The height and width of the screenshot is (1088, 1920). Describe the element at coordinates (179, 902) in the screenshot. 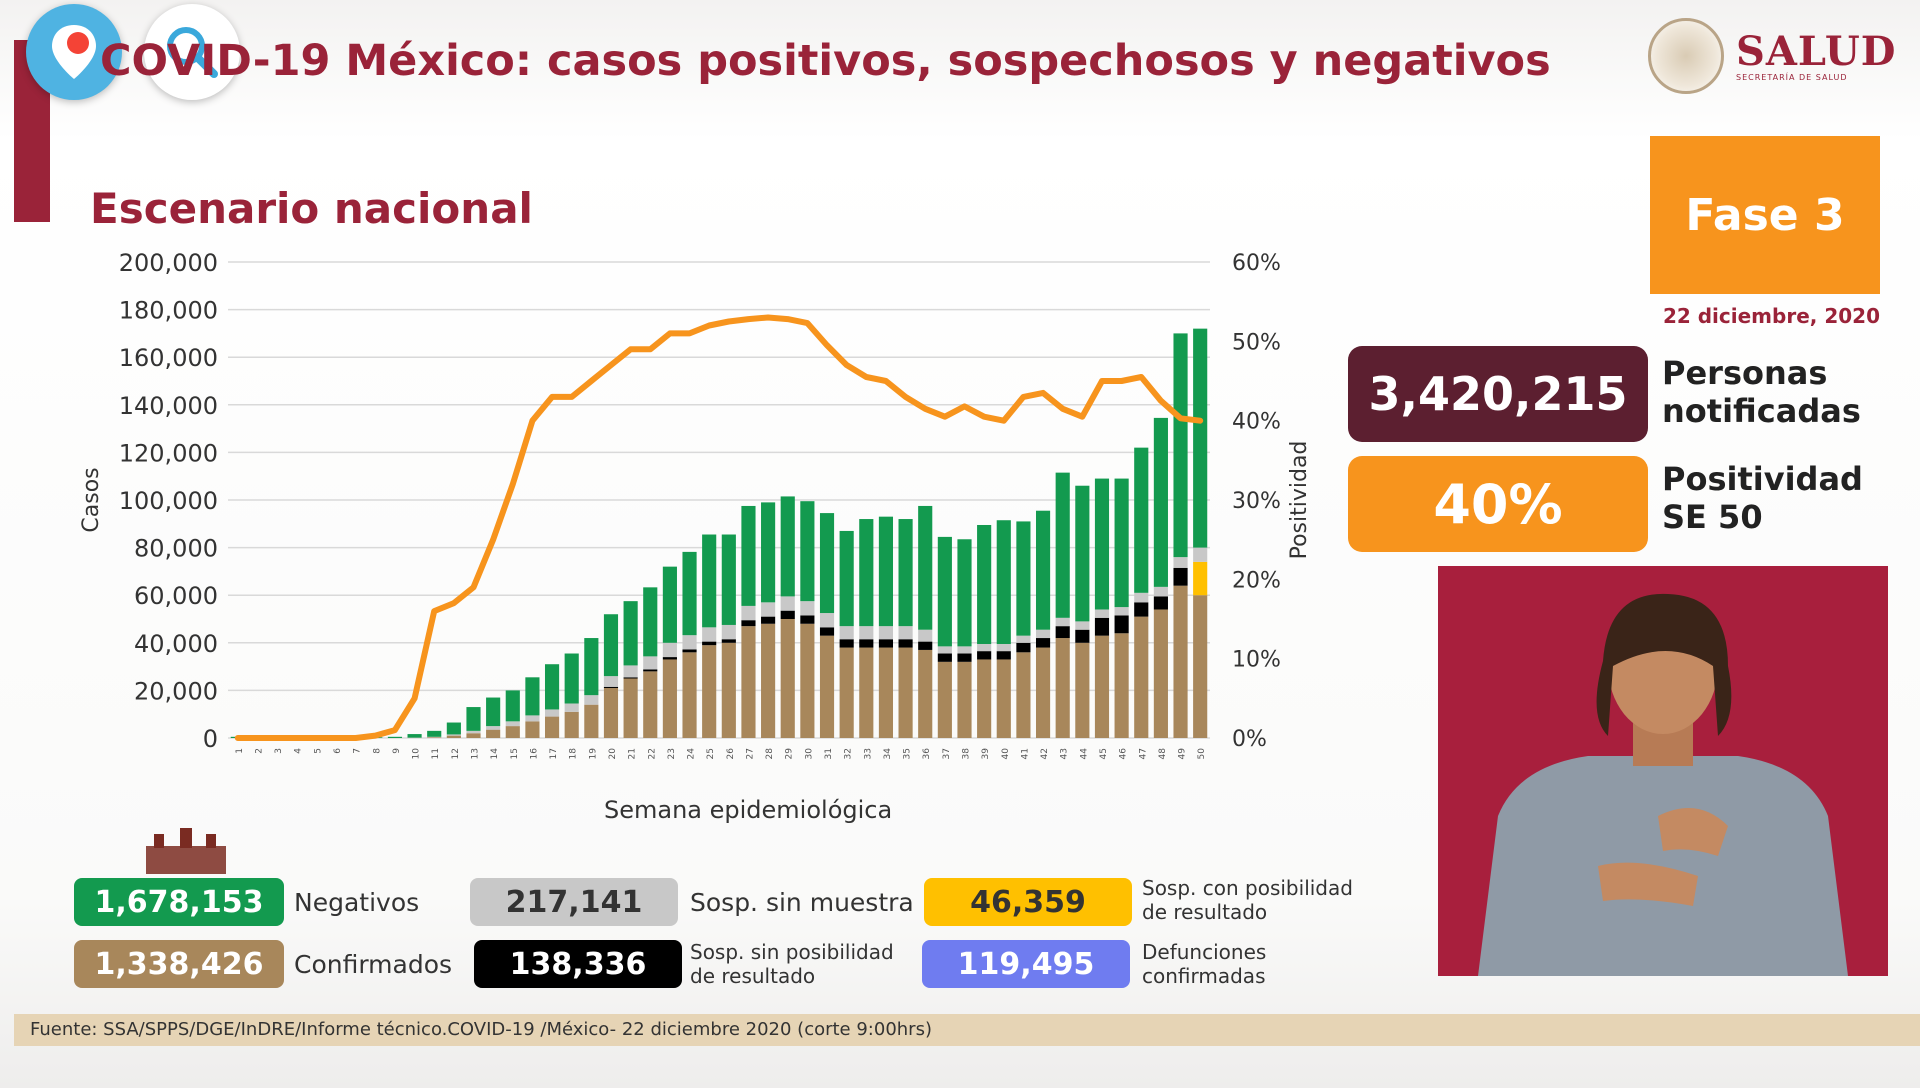

I see `negativos-total: 1,678,153` at that location.